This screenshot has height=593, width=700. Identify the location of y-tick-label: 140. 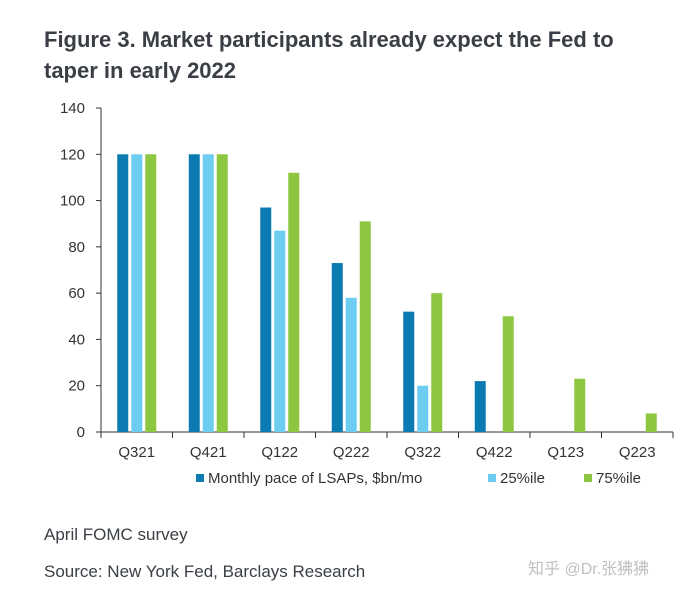
(72, 108).